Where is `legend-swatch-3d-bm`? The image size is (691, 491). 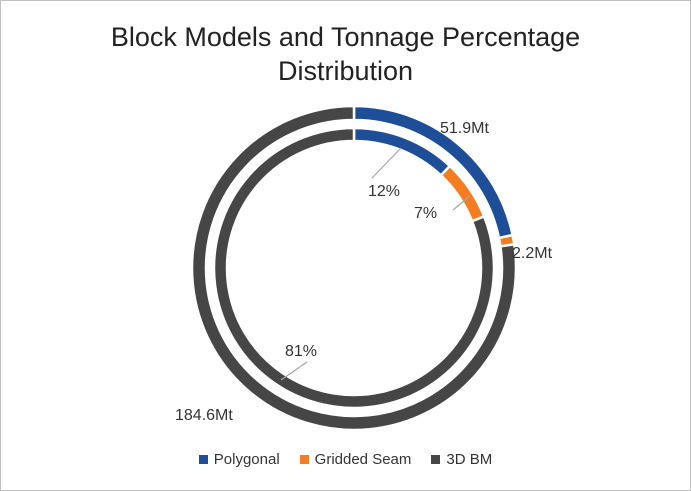
legend-swatch-3d-bm is located at coordinates (436, 459).